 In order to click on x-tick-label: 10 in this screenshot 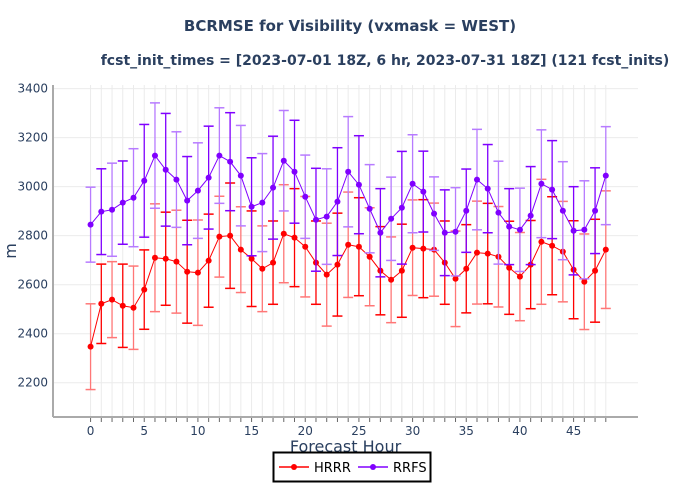, I will do `click(197, 431)`.